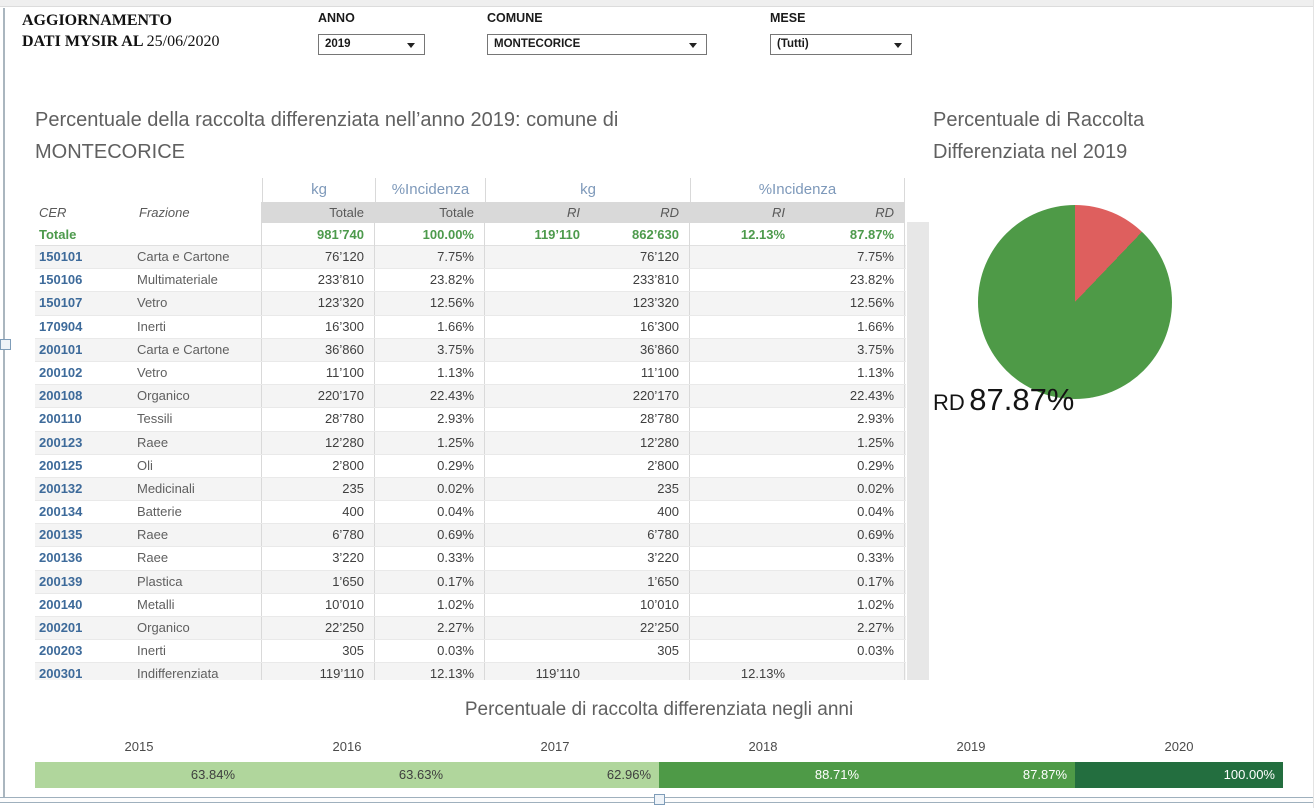 The image size is (1314, 808). Describe the element at coordinates (515, 18) in the screenshot. I see `filter-comune-label: COMUNE` at that location.